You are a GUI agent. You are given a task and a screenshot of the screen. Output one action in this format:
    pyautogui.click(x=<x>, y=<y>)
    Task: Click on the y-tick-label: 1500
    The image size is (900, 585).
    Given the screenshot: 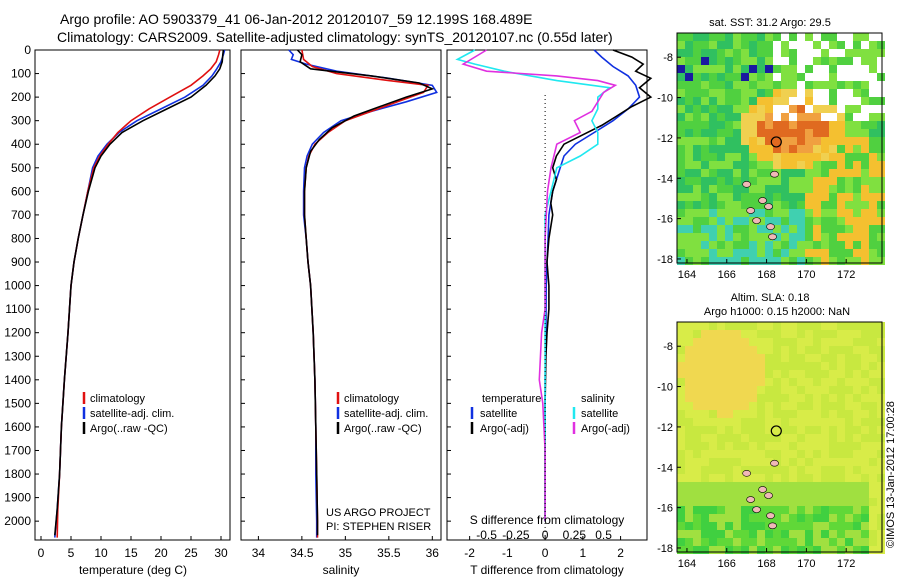 What is the action you would take?
    pyautogui.click(x=17, y=403)
    